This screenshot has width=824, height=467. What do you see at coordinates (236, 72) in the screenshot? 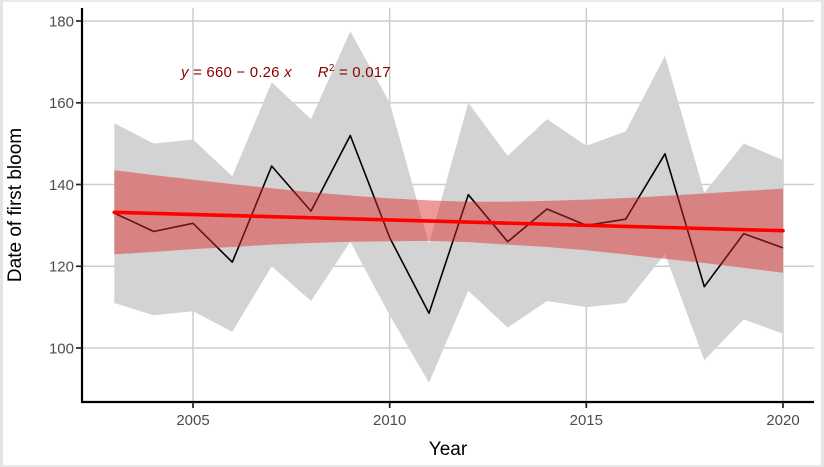
I see `equation-text: y = 660 − 0.26 x` at bounding box center [236, 72].